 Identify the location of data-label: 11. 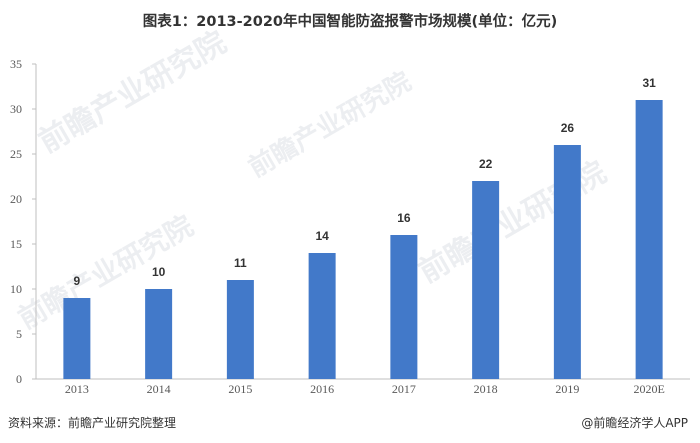
(240, 263).